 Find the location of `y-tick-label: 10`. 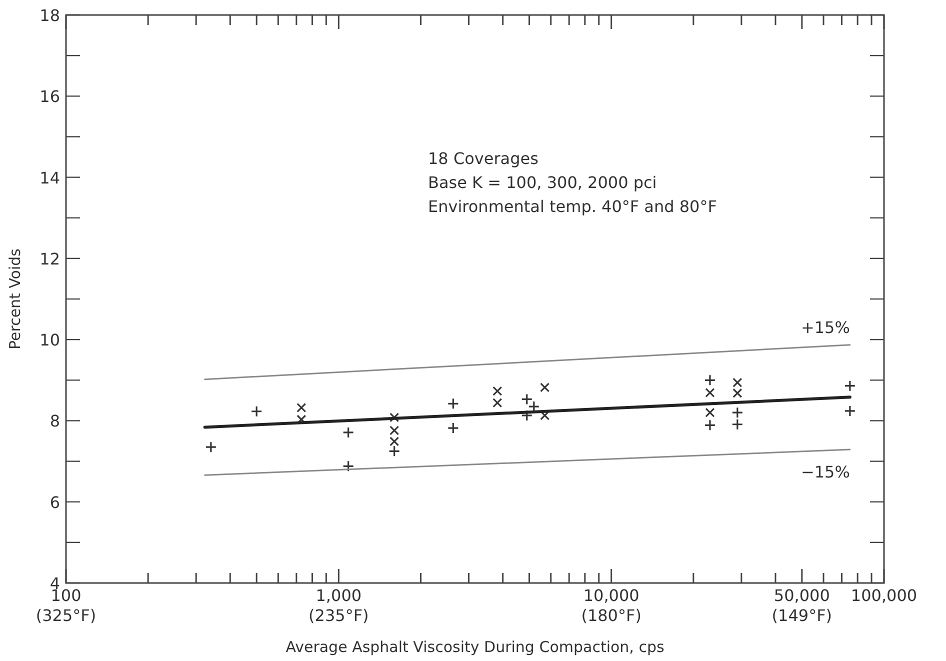

y-tick-label: 10 is located at coordinates (50, 340).